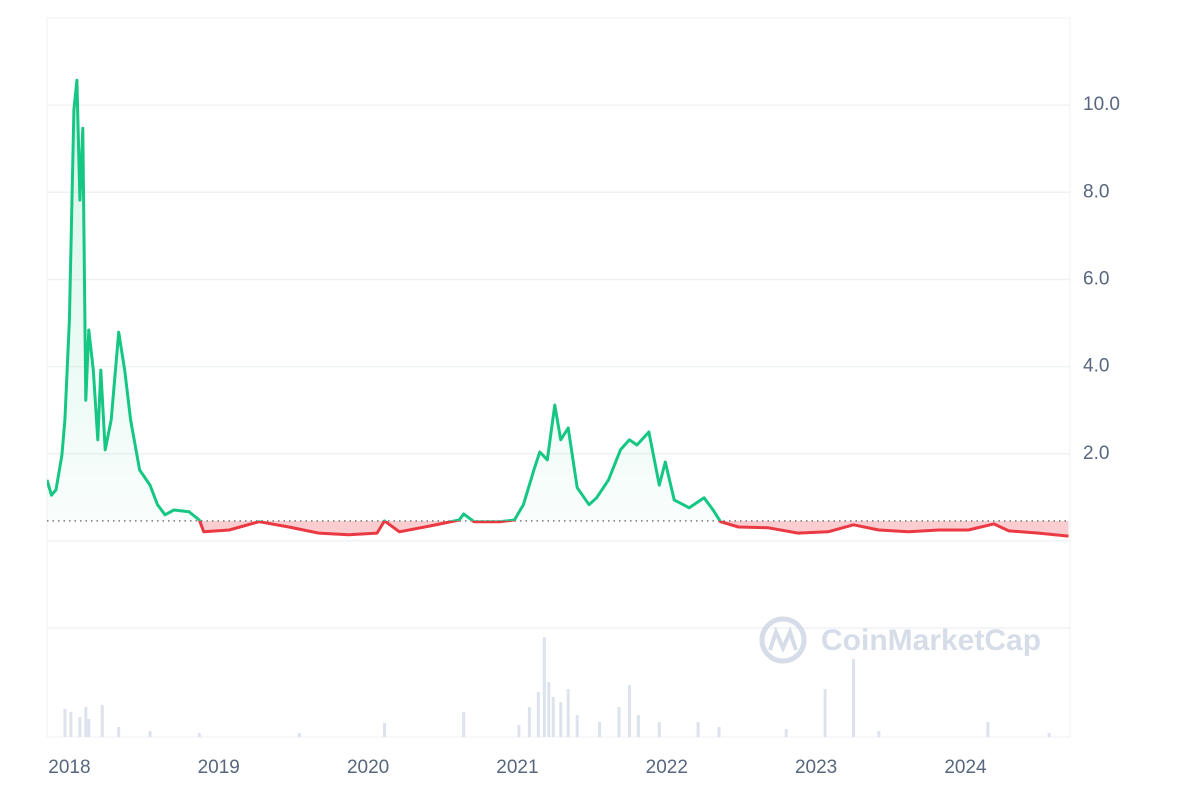 The height and width of the screenshot is (800, 1200). I want to click on y-tick-label: 4.0, so click(1096, 366).